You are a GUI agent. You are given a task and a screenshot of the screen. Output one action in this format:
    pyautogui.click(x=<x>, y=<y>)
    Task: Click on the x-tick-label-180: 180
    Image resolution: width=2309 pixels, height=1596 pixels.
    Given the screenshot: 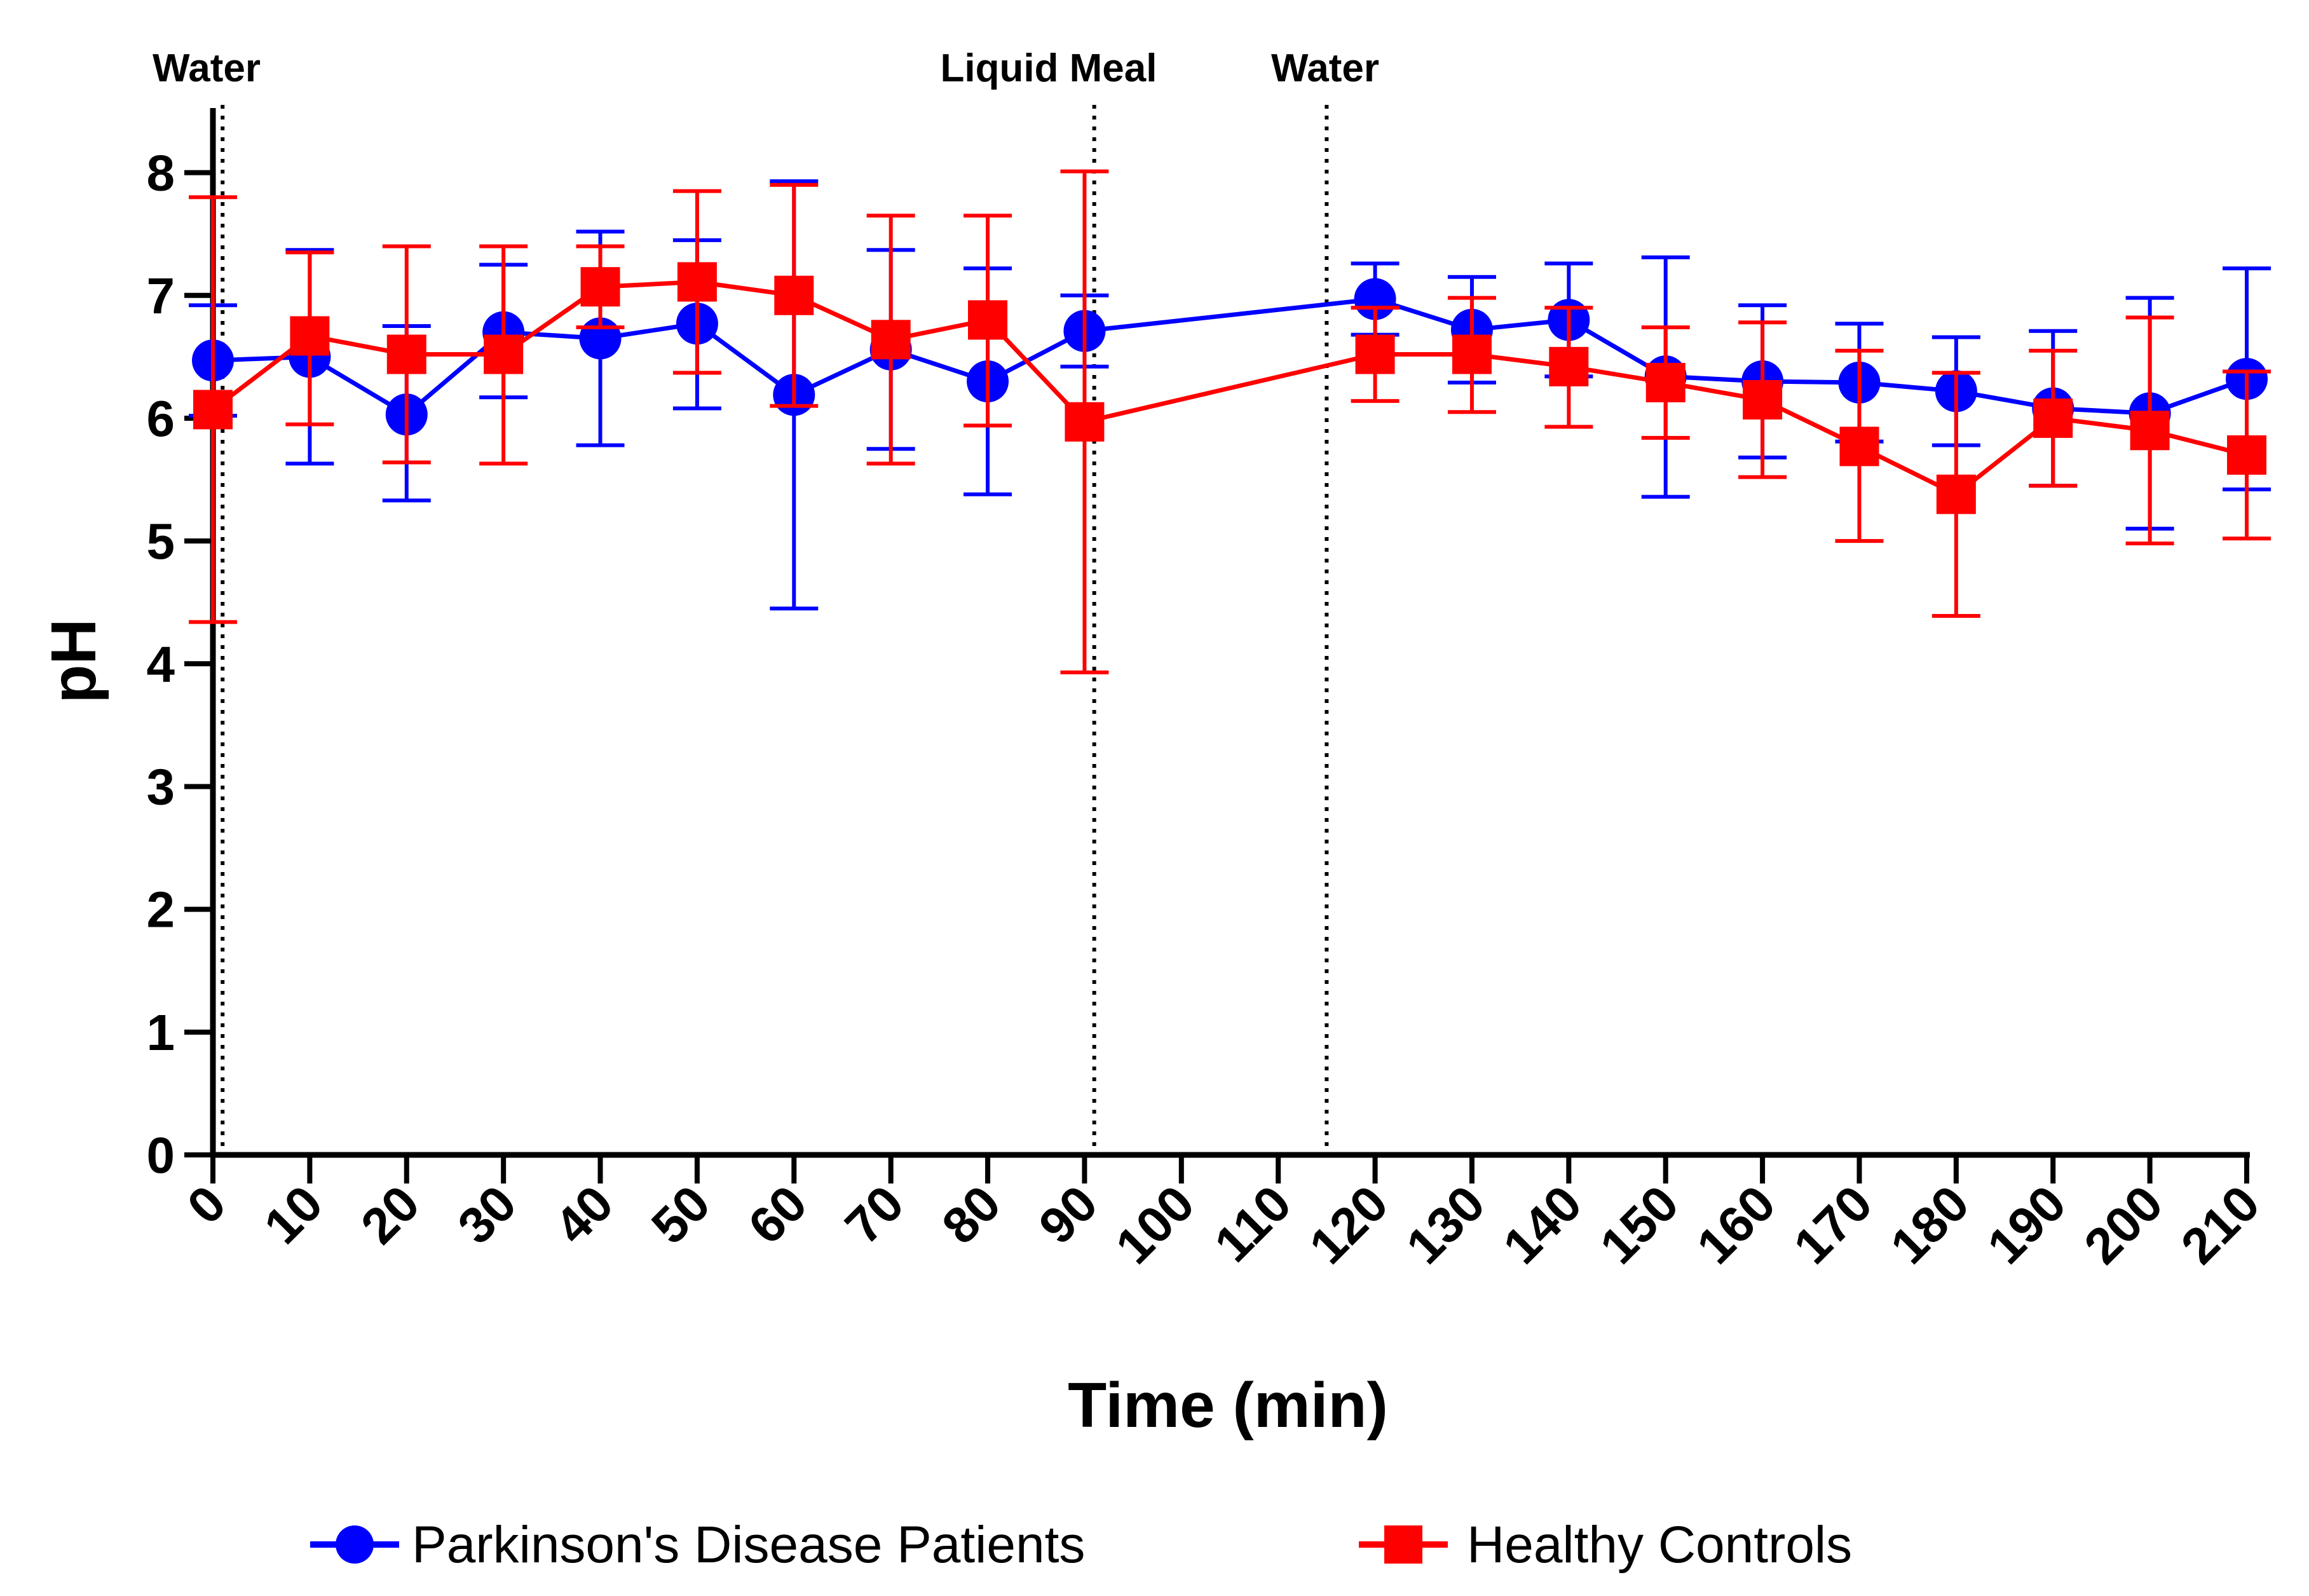 What is the action you would take?
    pyautogui.click(x=1930, y=1224)
    